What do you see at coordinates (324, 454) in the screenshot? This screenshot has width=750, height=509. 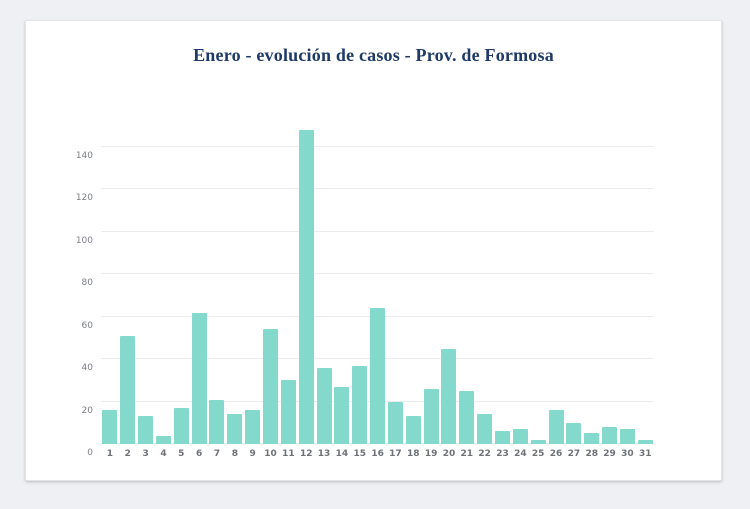 I see `x-axis-label-13: 13` at bounding box center [324, 454].